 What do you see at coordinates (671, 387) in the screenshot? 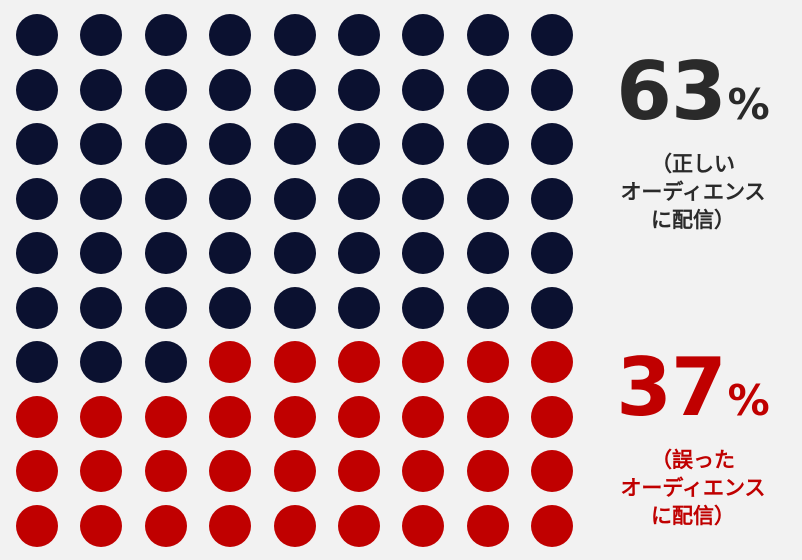
I see `wrong-percentage-number: 37` at bounding box center [671, 387].